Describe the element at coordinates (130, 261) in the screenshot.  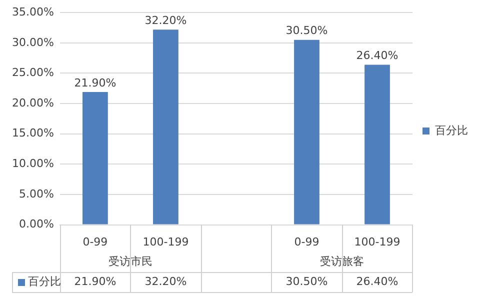
I see `text: 受访市民` at that location.